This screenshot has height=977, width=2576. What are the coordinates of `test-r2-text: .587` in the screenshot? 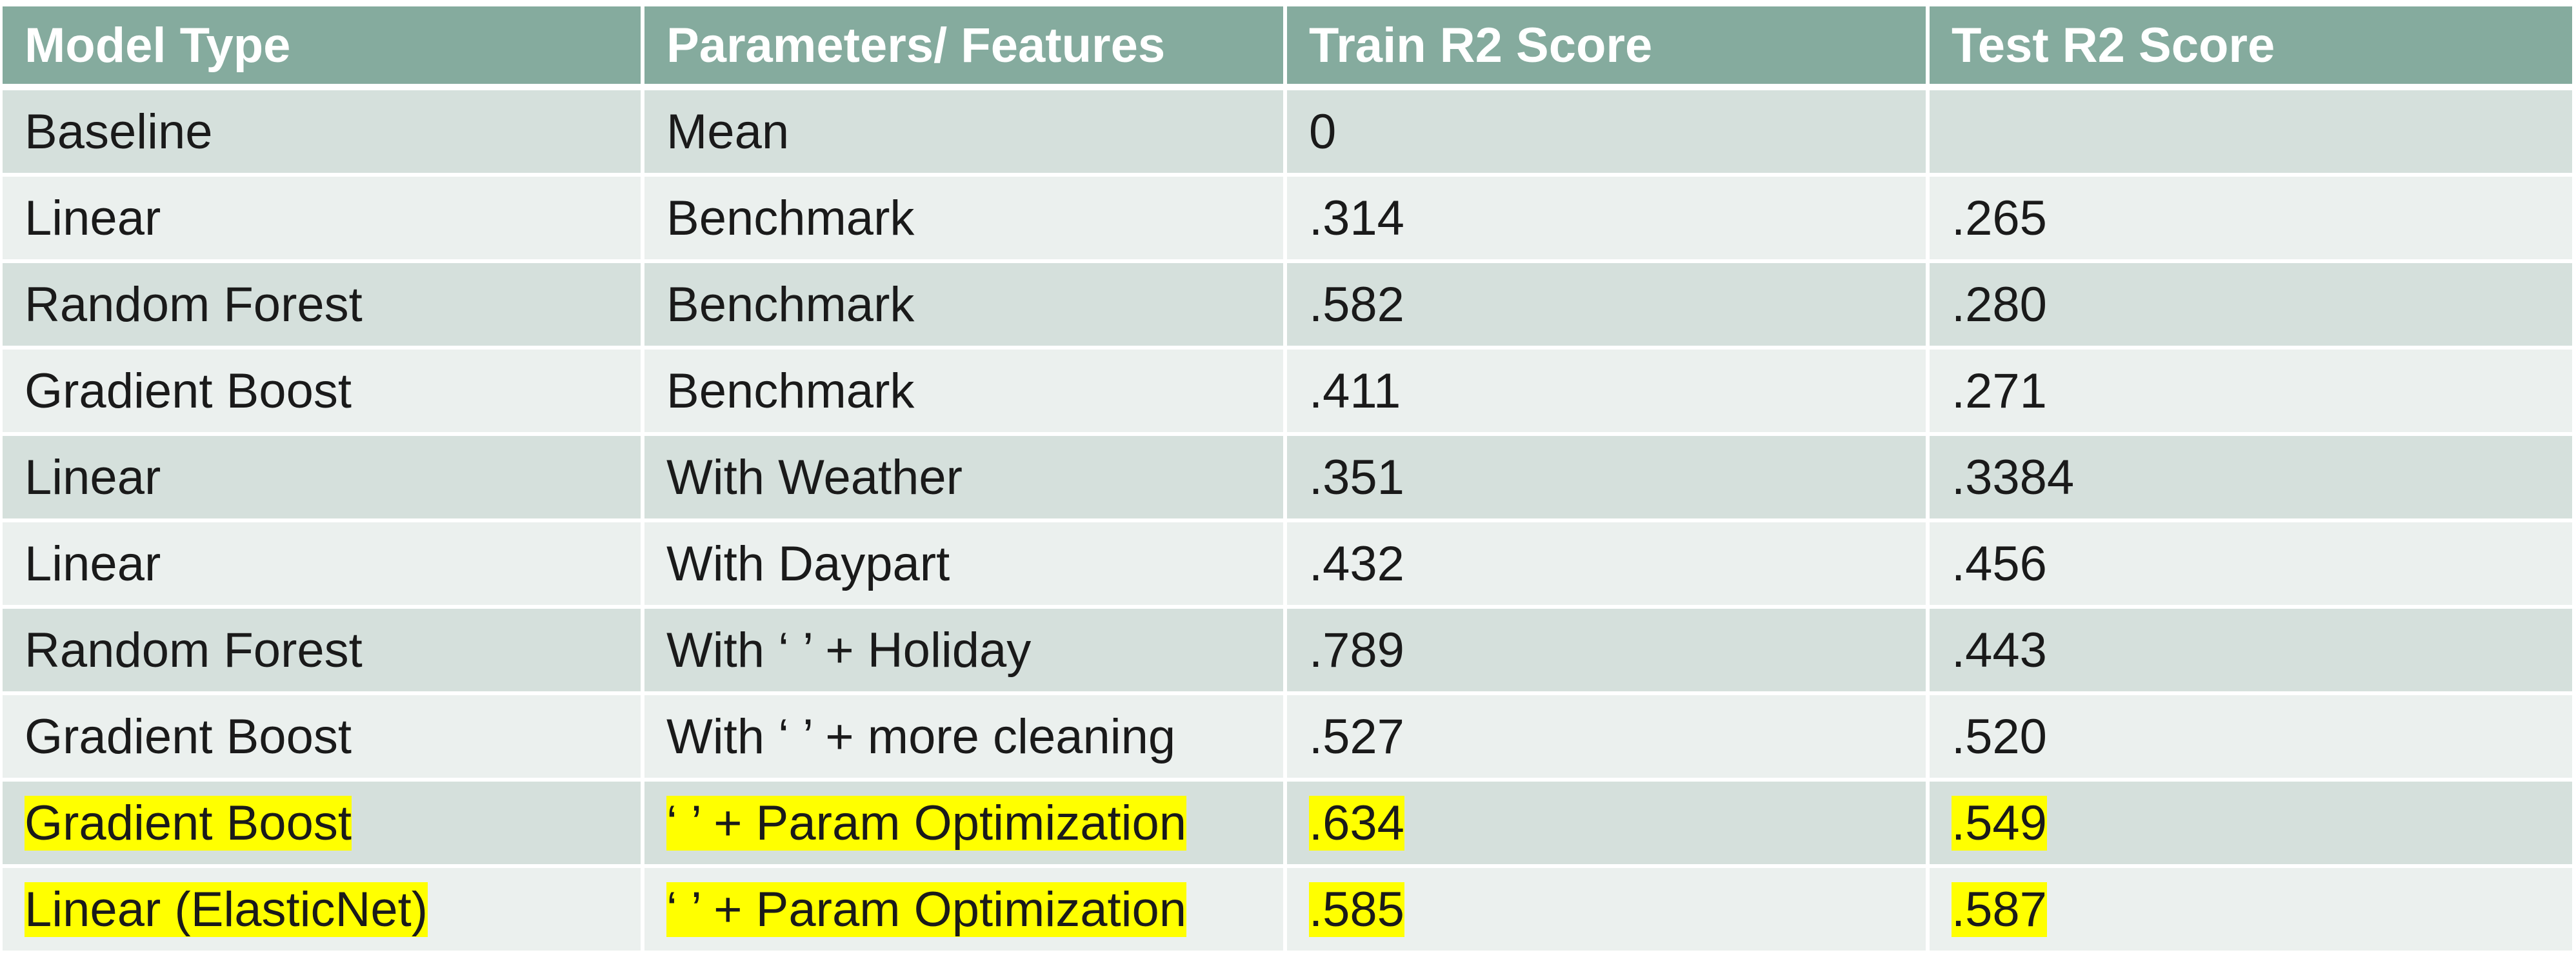 It's located at (1999, 910).